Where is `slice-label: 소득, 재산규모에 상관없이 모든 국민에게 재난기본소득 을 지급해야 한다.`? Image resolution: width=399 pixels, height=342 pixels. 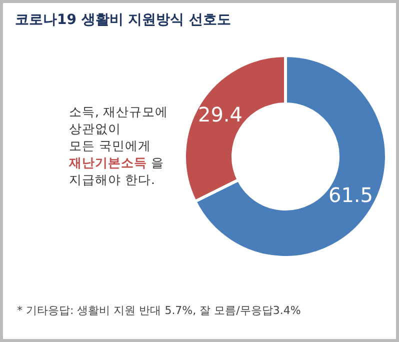 slice-label: 소득, 재산규모에 상관없이 모든 국민에게 재난기본소득 을 지급해야 한다. is located at coordinates (118, 145).